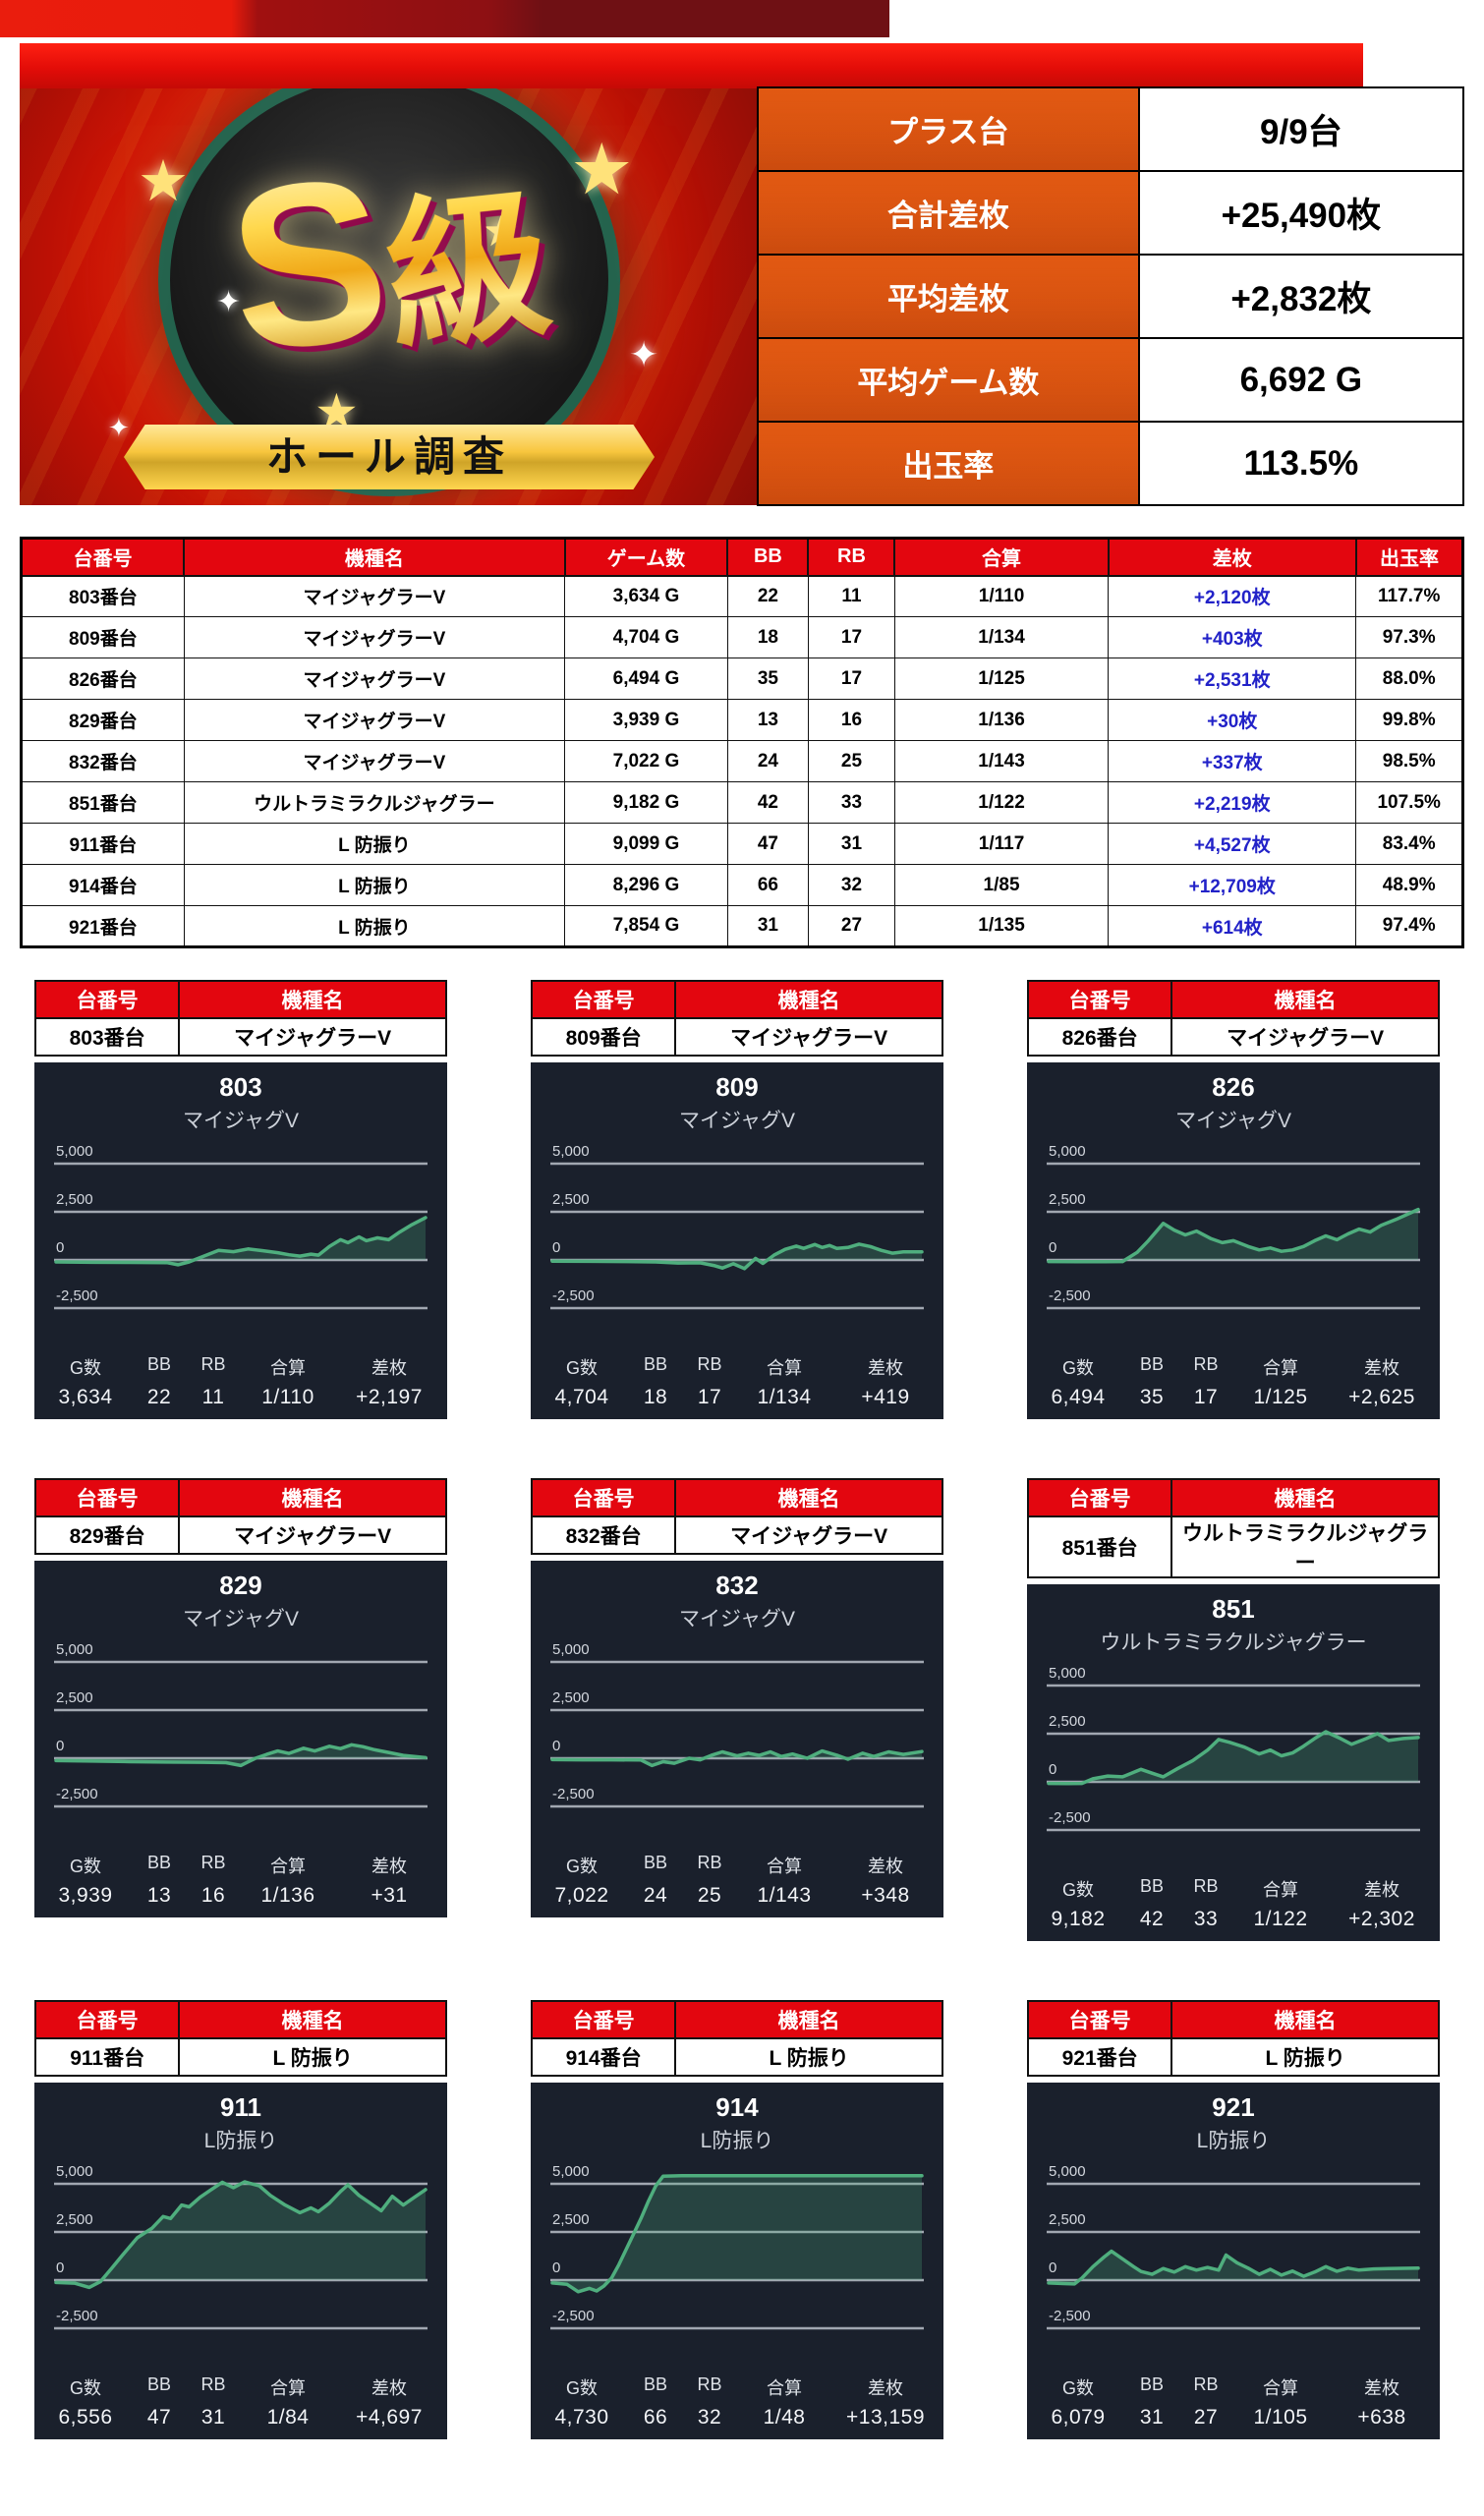  I want to click on column-header: 出玉率, so click(1409, 557).